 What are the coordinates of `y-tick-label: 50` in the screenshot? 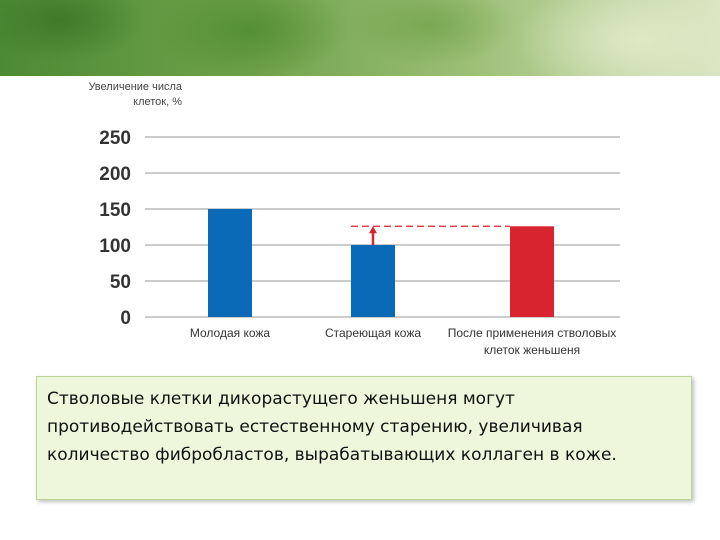 It's located at (120, 282).